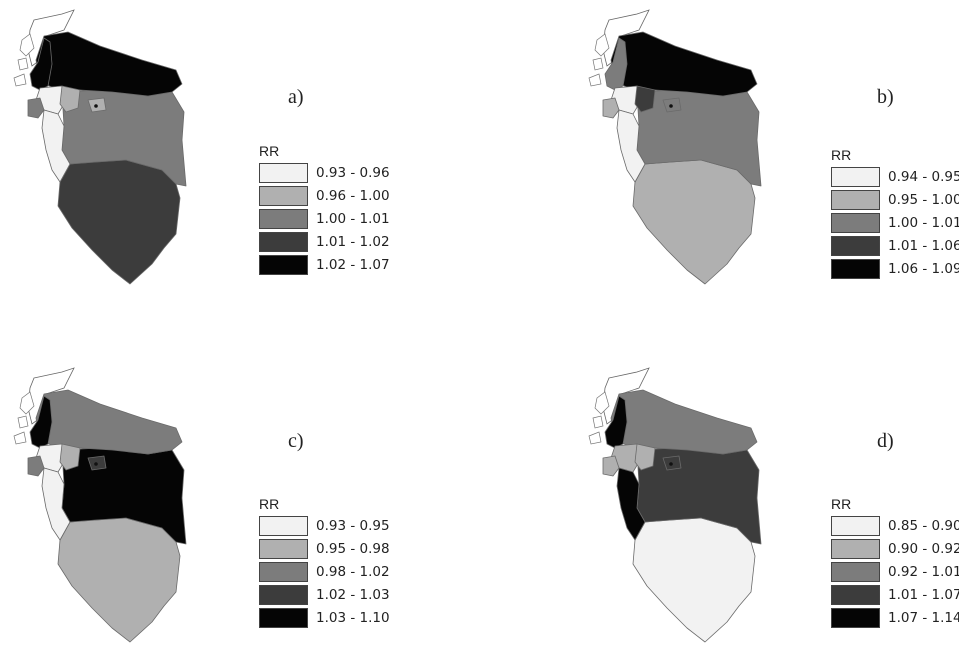 This screenshot has width=959, height=672. What do you see at coordinates (353, 571) in the screenshot?
I see `legend-range-label: 0.98 - 1.02` at bounding box center [353, 571].